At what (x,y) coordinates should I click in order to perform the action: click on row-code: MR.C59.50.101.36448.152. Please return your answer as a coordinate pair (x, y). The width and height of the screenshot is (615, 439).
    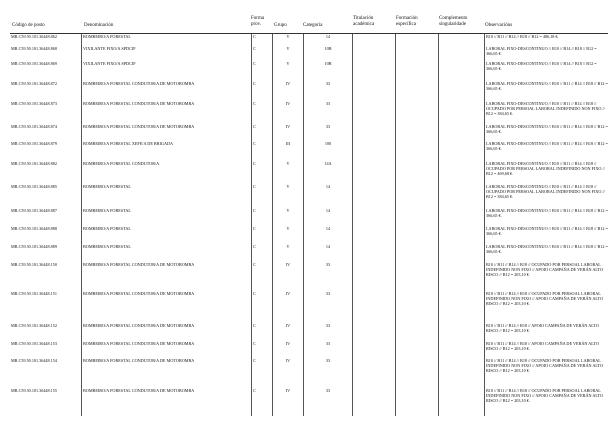
    Looking at the image, I should click on (34, 325).